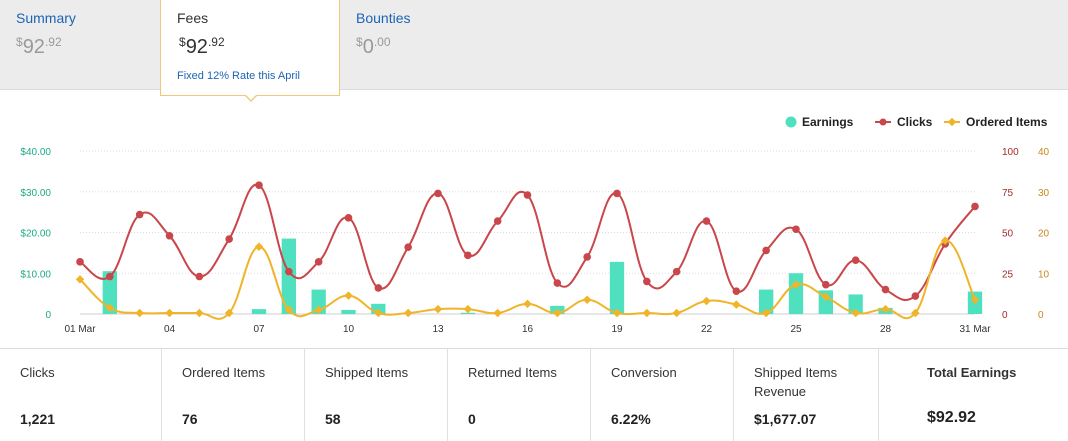 The image size is (1068, 441). I want to click on stat-label: Total Earnings, so click(972, 372).